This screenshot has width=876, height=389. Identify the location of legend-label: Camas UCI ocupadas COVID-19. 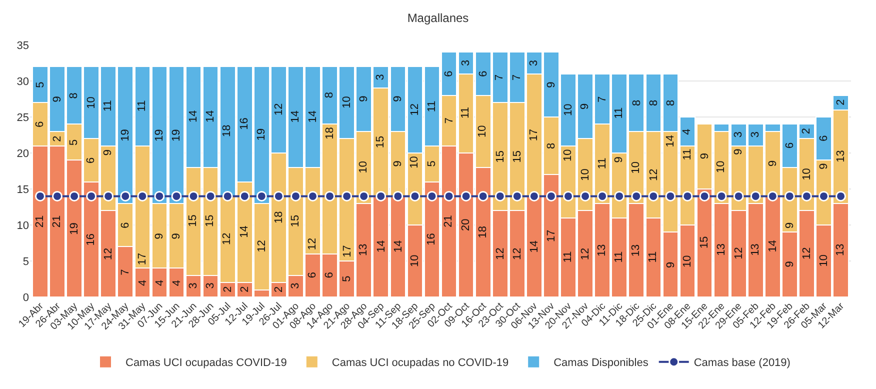
(206, 363).